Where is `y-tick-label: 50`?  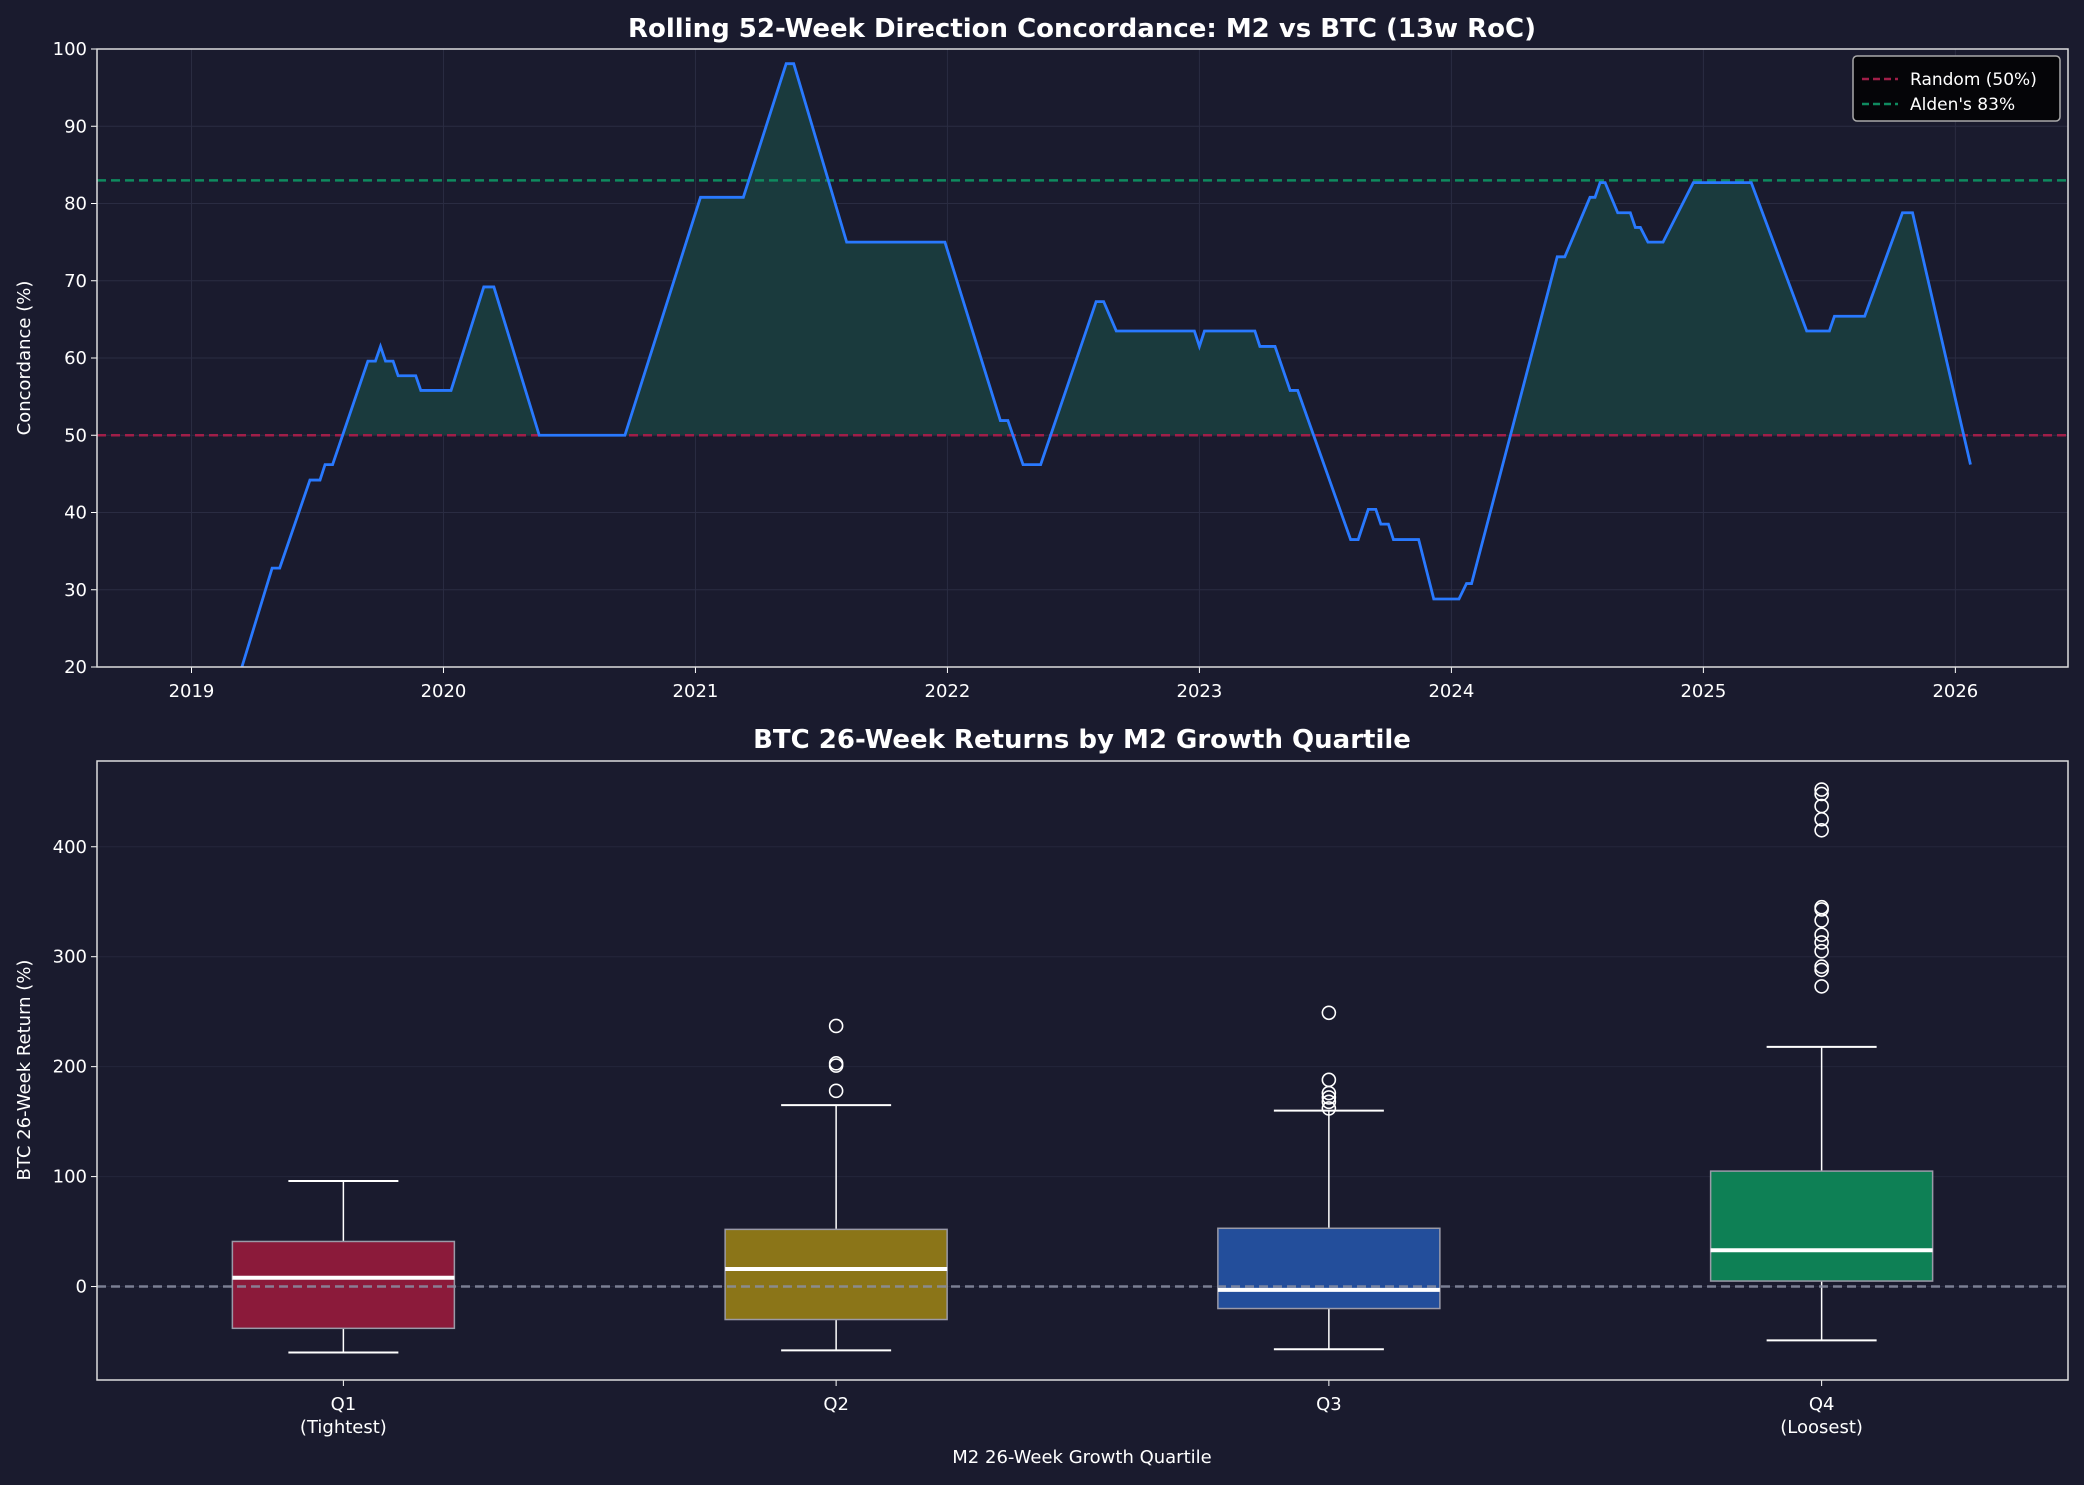
y-tick-label: 50 is located at coordinates (75, 435).